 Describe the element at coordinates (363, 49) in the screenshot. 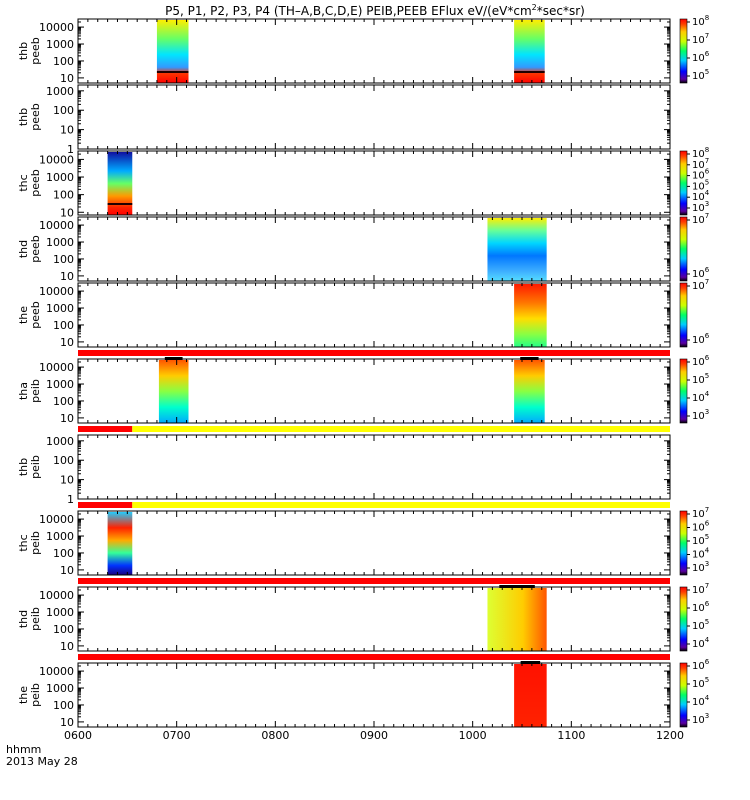

I see `panel-thb-peeb: 10 100 1000 10000 thb peeb 10⁸ 10⁷ 10⁶ 10⁵` at that location.